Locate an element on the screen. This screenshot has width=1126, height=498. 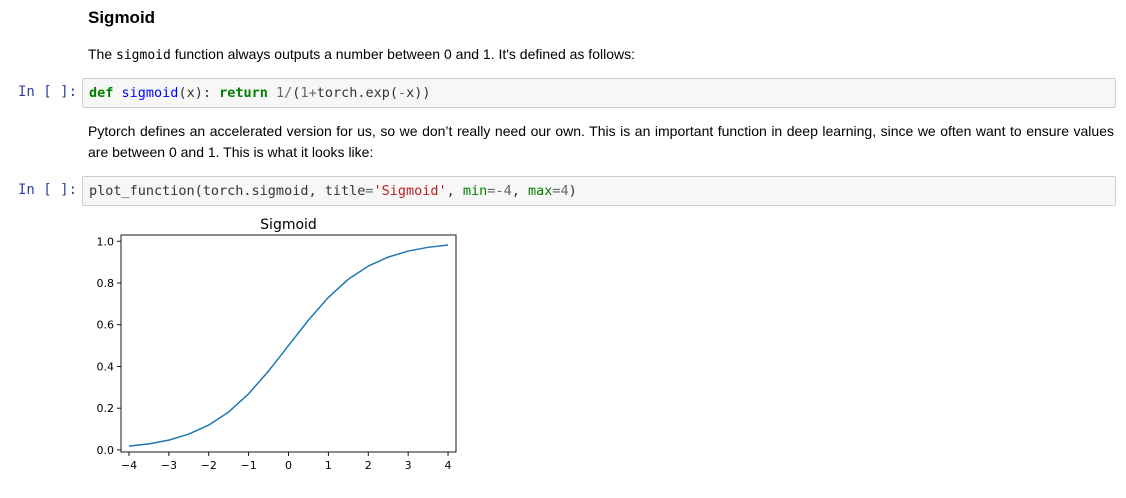
cell-prompt-2: In [ ]: is located at coordinates (48, 190).